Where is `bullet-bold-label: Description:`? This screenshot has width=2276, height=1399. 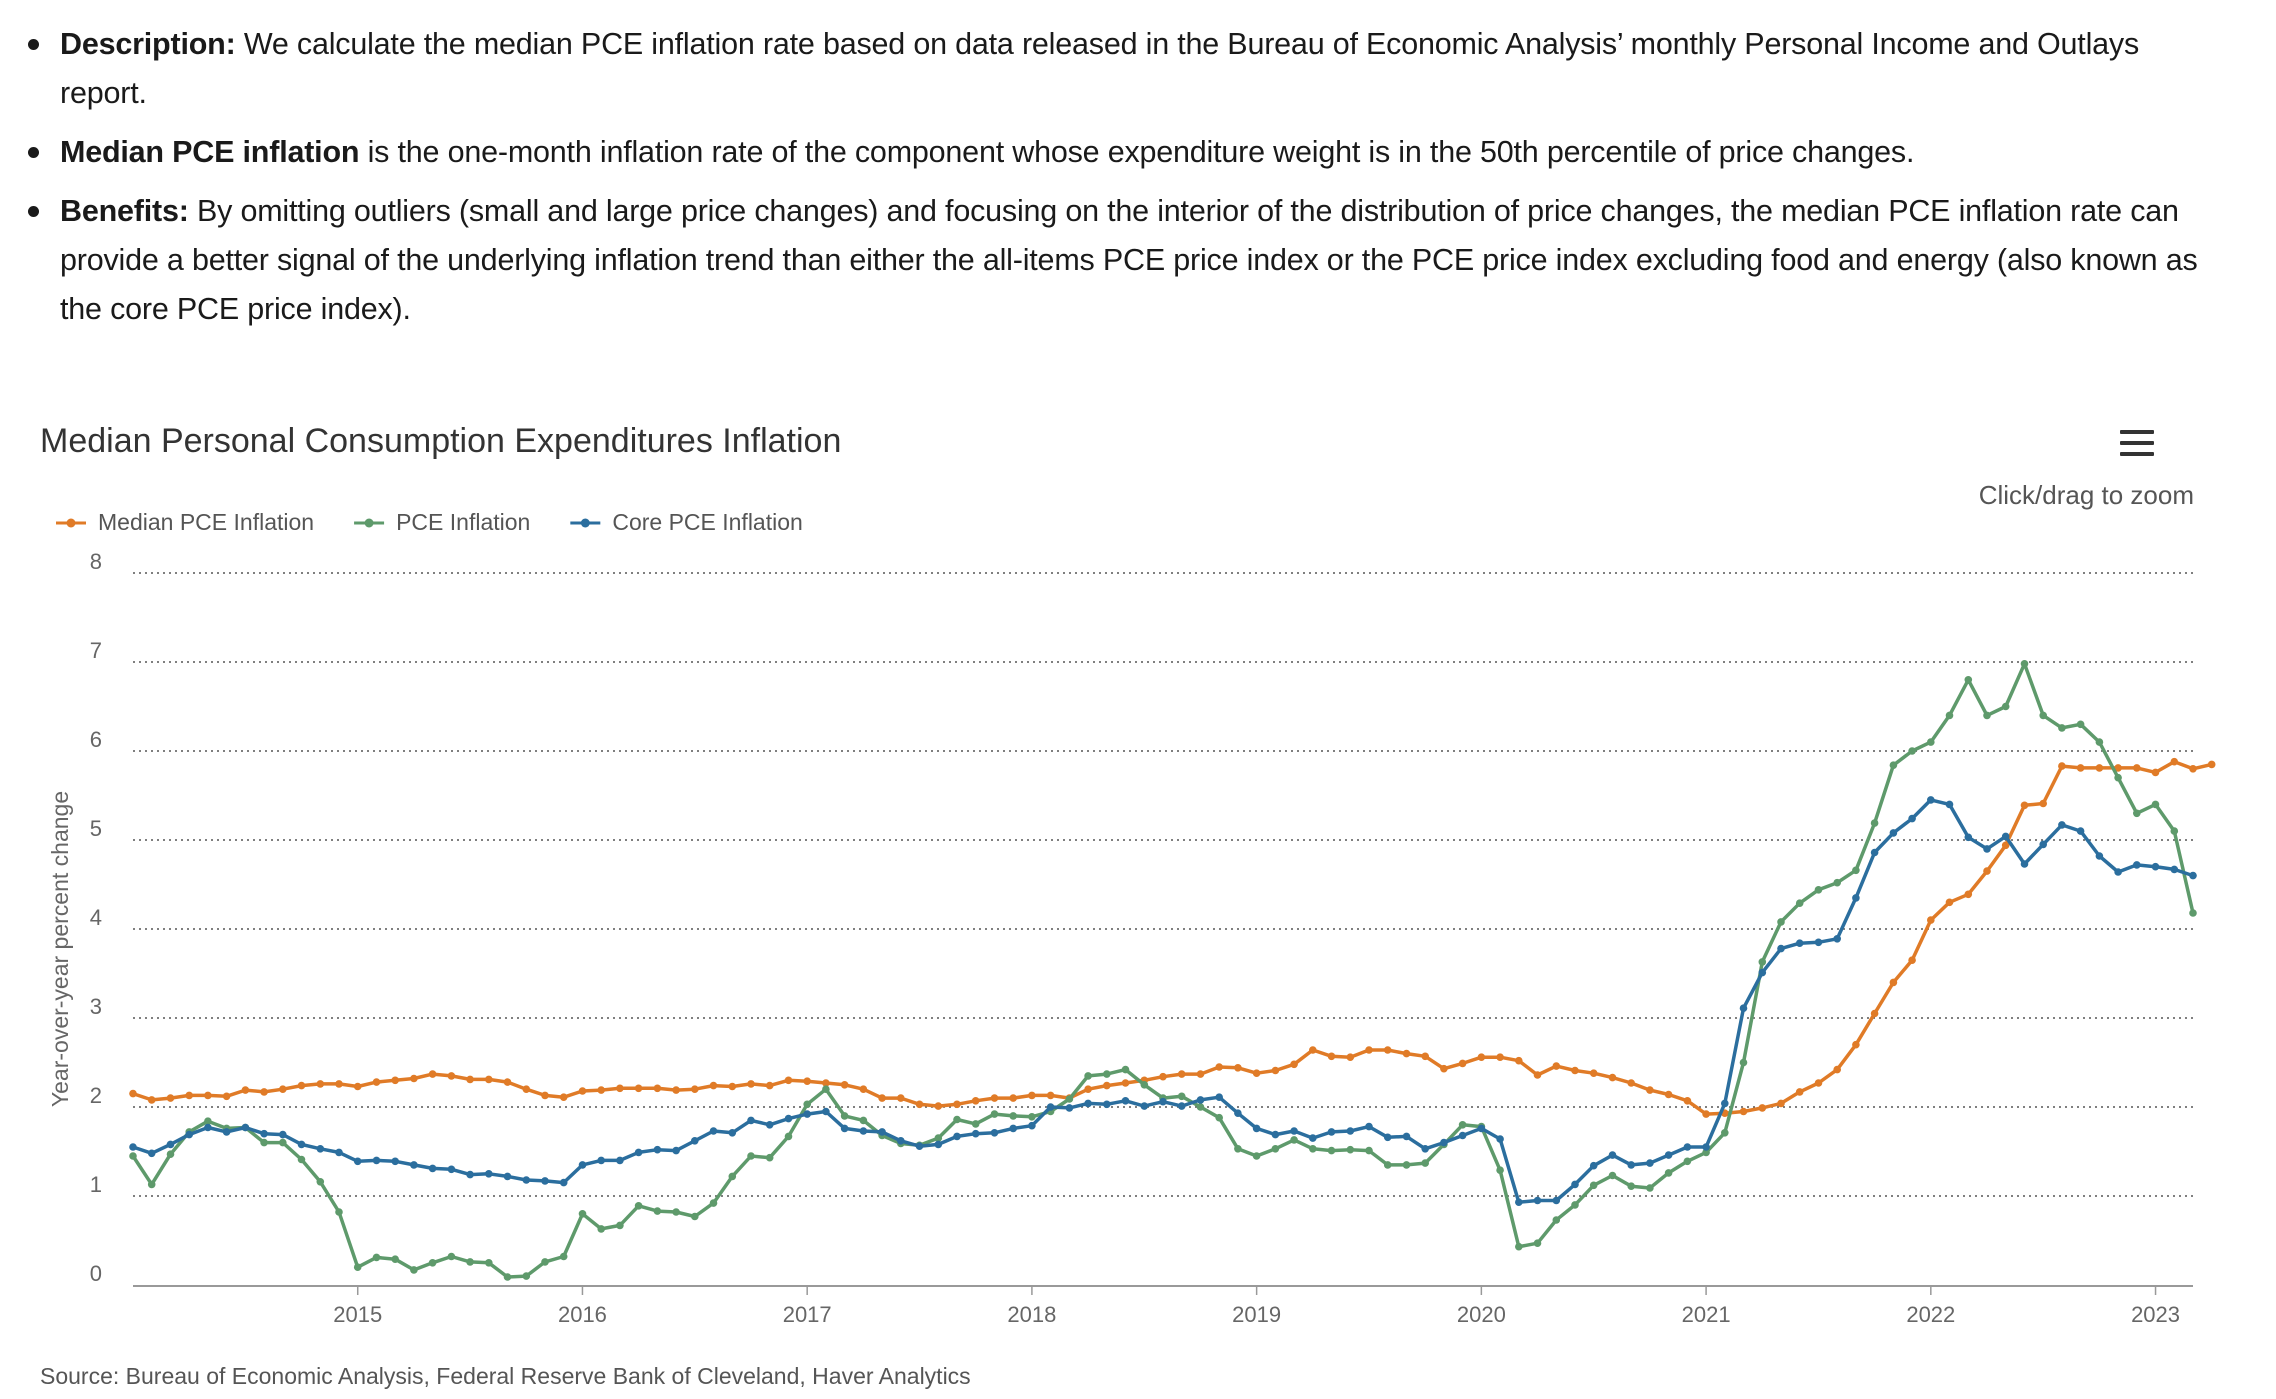 bullet-bold-label: Description: is located at coordinates (148, 44).